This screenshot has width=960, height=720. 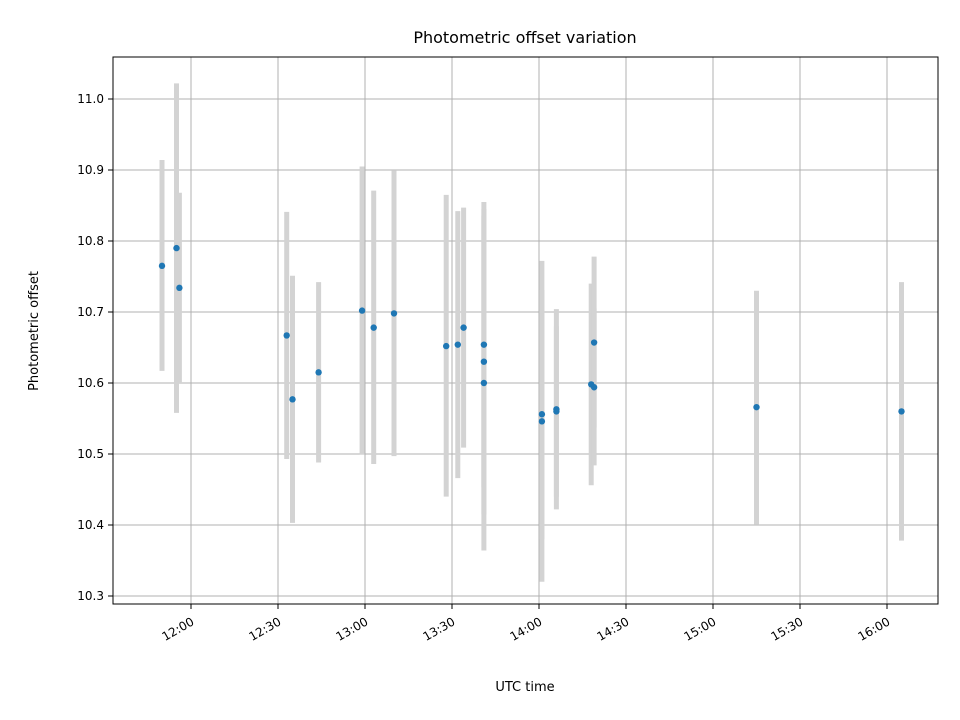 I want to click on x-tick-label: 12:00, so click(x=178, y=628).